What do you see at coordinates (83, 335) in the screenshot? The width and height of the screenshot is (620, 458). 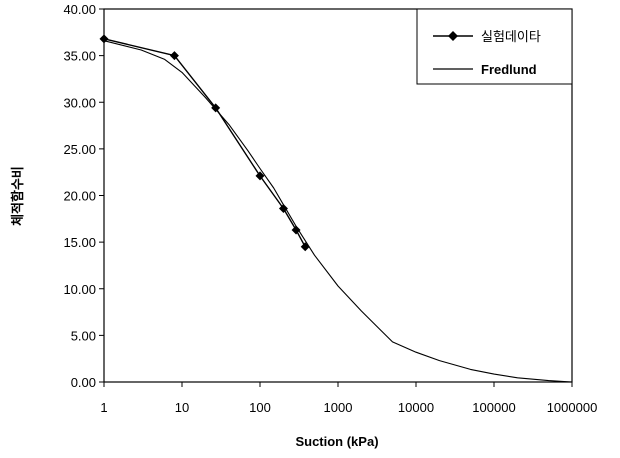 I see `y-tick-label: 5.00` at bounding box center [83, 335].